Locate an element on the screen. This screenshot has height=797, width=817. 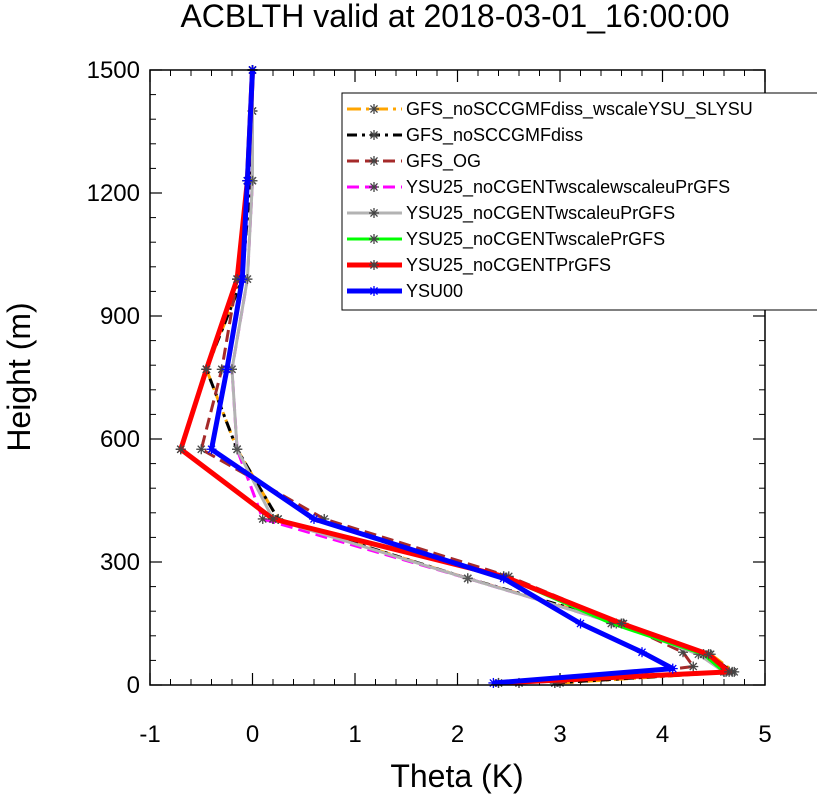
legend-label: YSU25_noCGENTwscaleuPrGFS is located at coordinates (540, 213).